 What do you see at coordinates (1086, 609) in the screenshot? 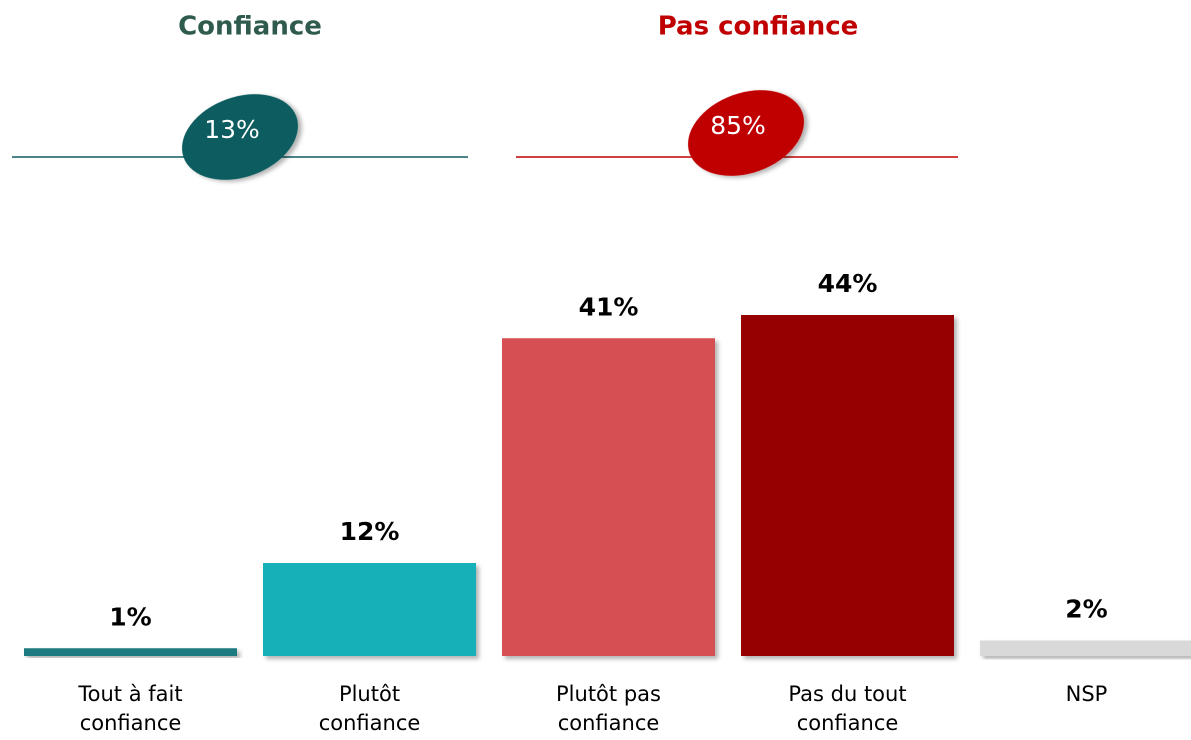
I see `value-label: 2%` at bounding box center [1086, 609].